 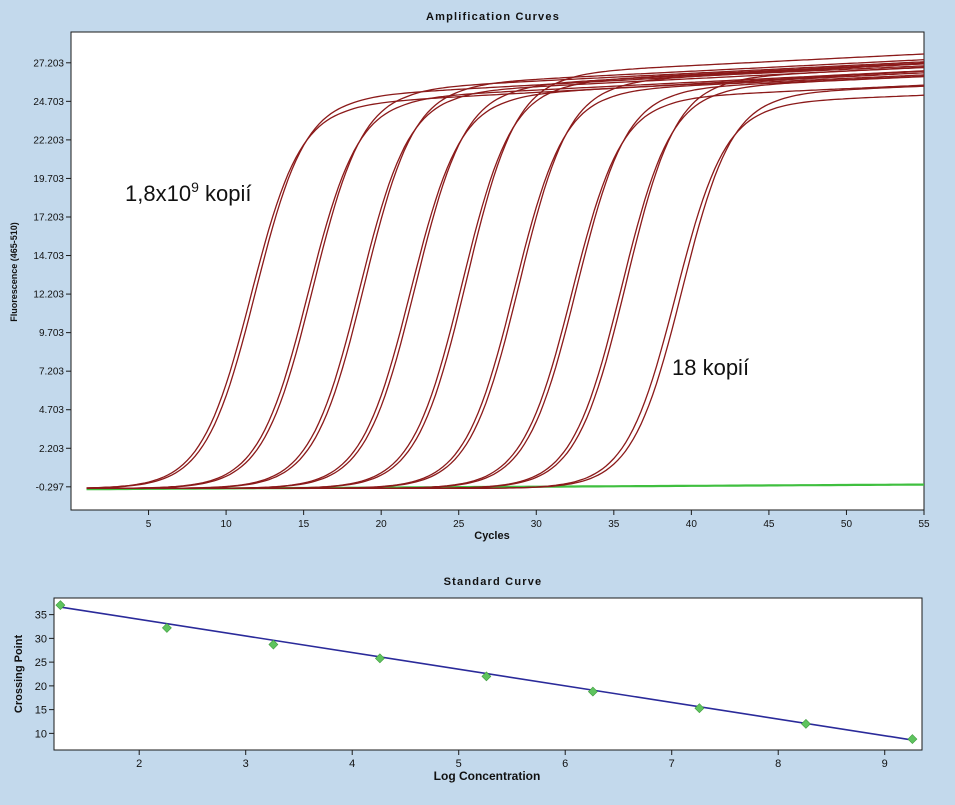 What do you see at coordinates (41, 663) in the screenshot?
I see `standard-curve-y-tick-label: 25` at bounding box center [41, 663].